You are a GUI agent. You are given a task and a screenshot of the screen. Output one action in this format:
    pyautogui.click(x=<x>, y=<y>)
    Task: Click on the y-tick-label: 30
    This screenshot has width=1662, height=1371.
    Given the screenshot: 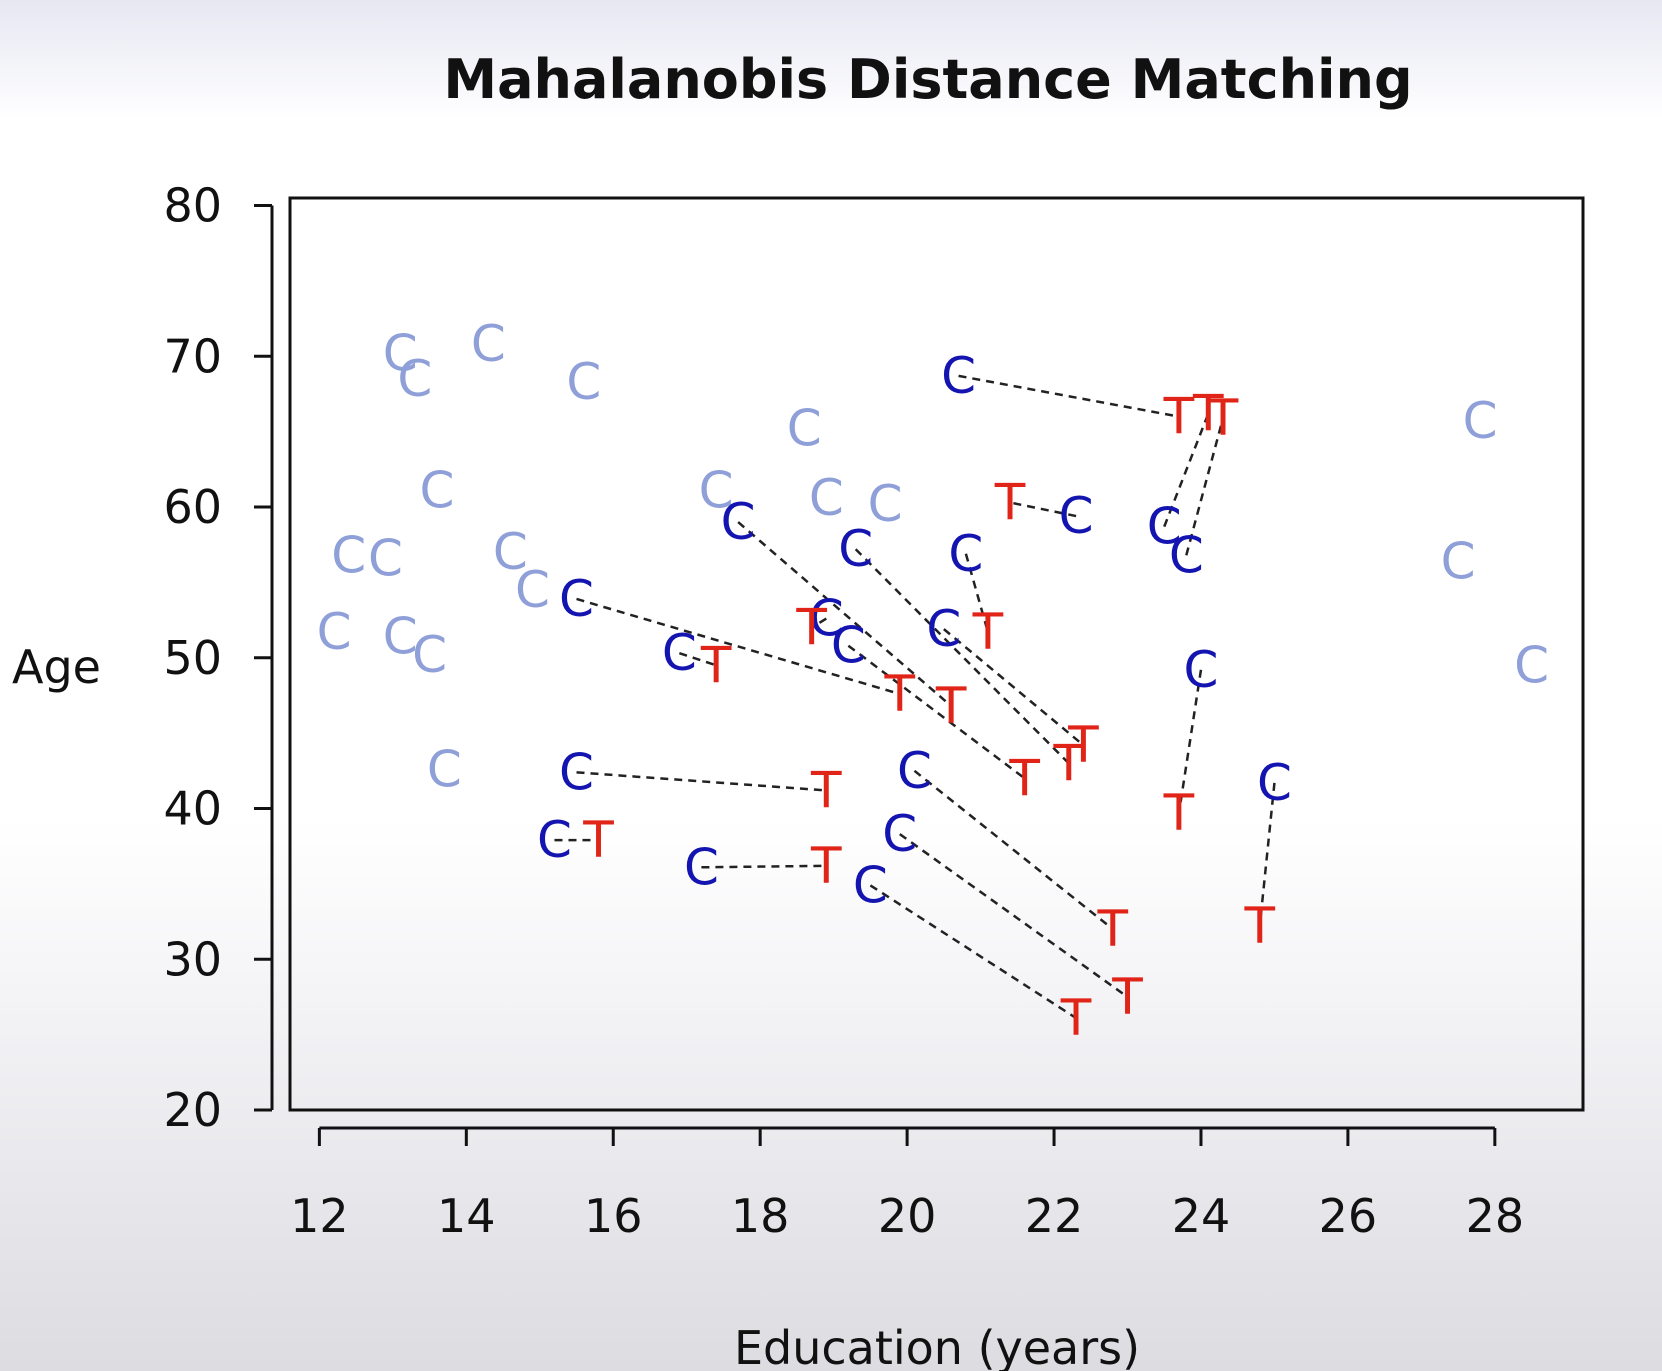 What is the action you would take?
    pyautogui.click(x=192, y=959)
    